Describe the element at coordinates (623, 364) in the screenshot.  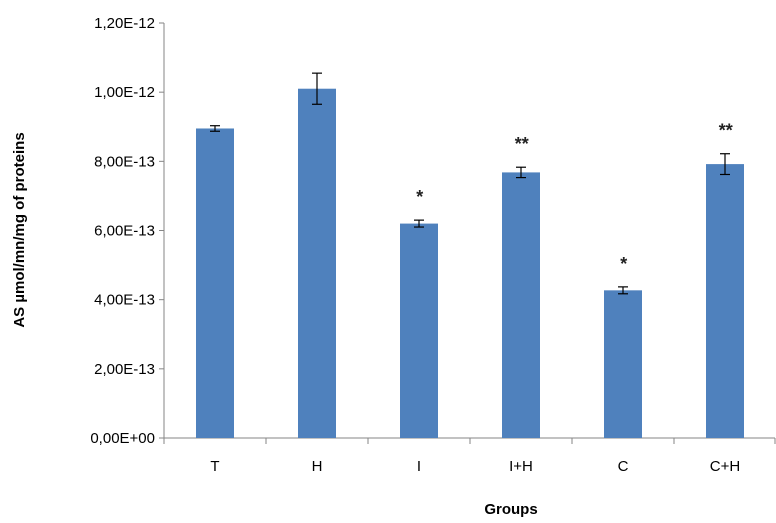
I see `bar-C` at that location.